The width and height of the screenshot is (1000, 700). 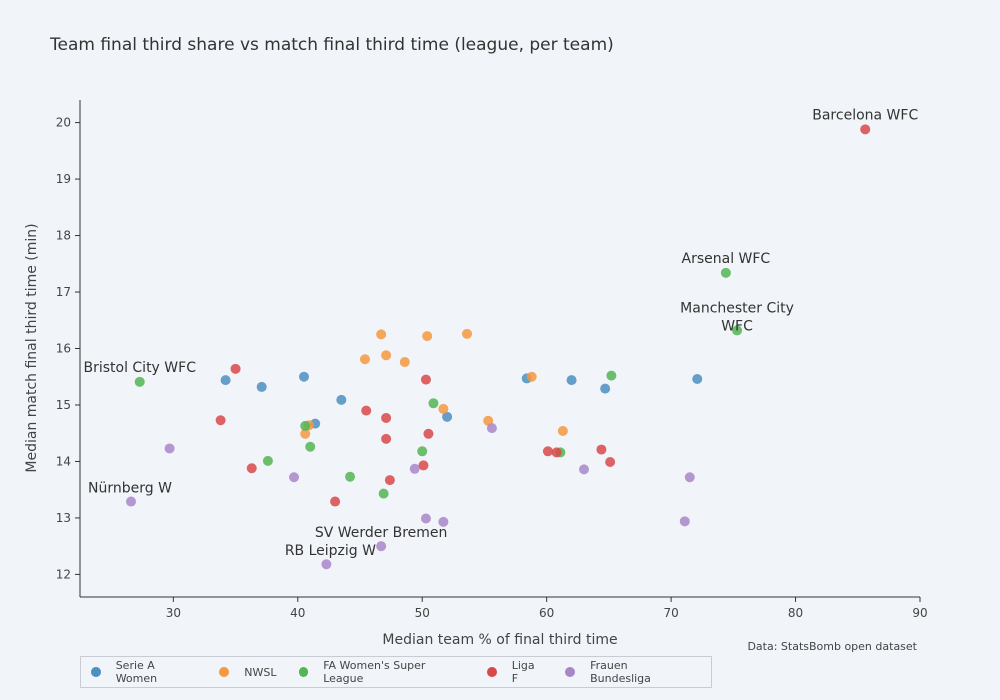 What do you see at coordinates (63, 461) in the screenshot?
I see `y-tick-label: 14` at bounding box center [63, 461].